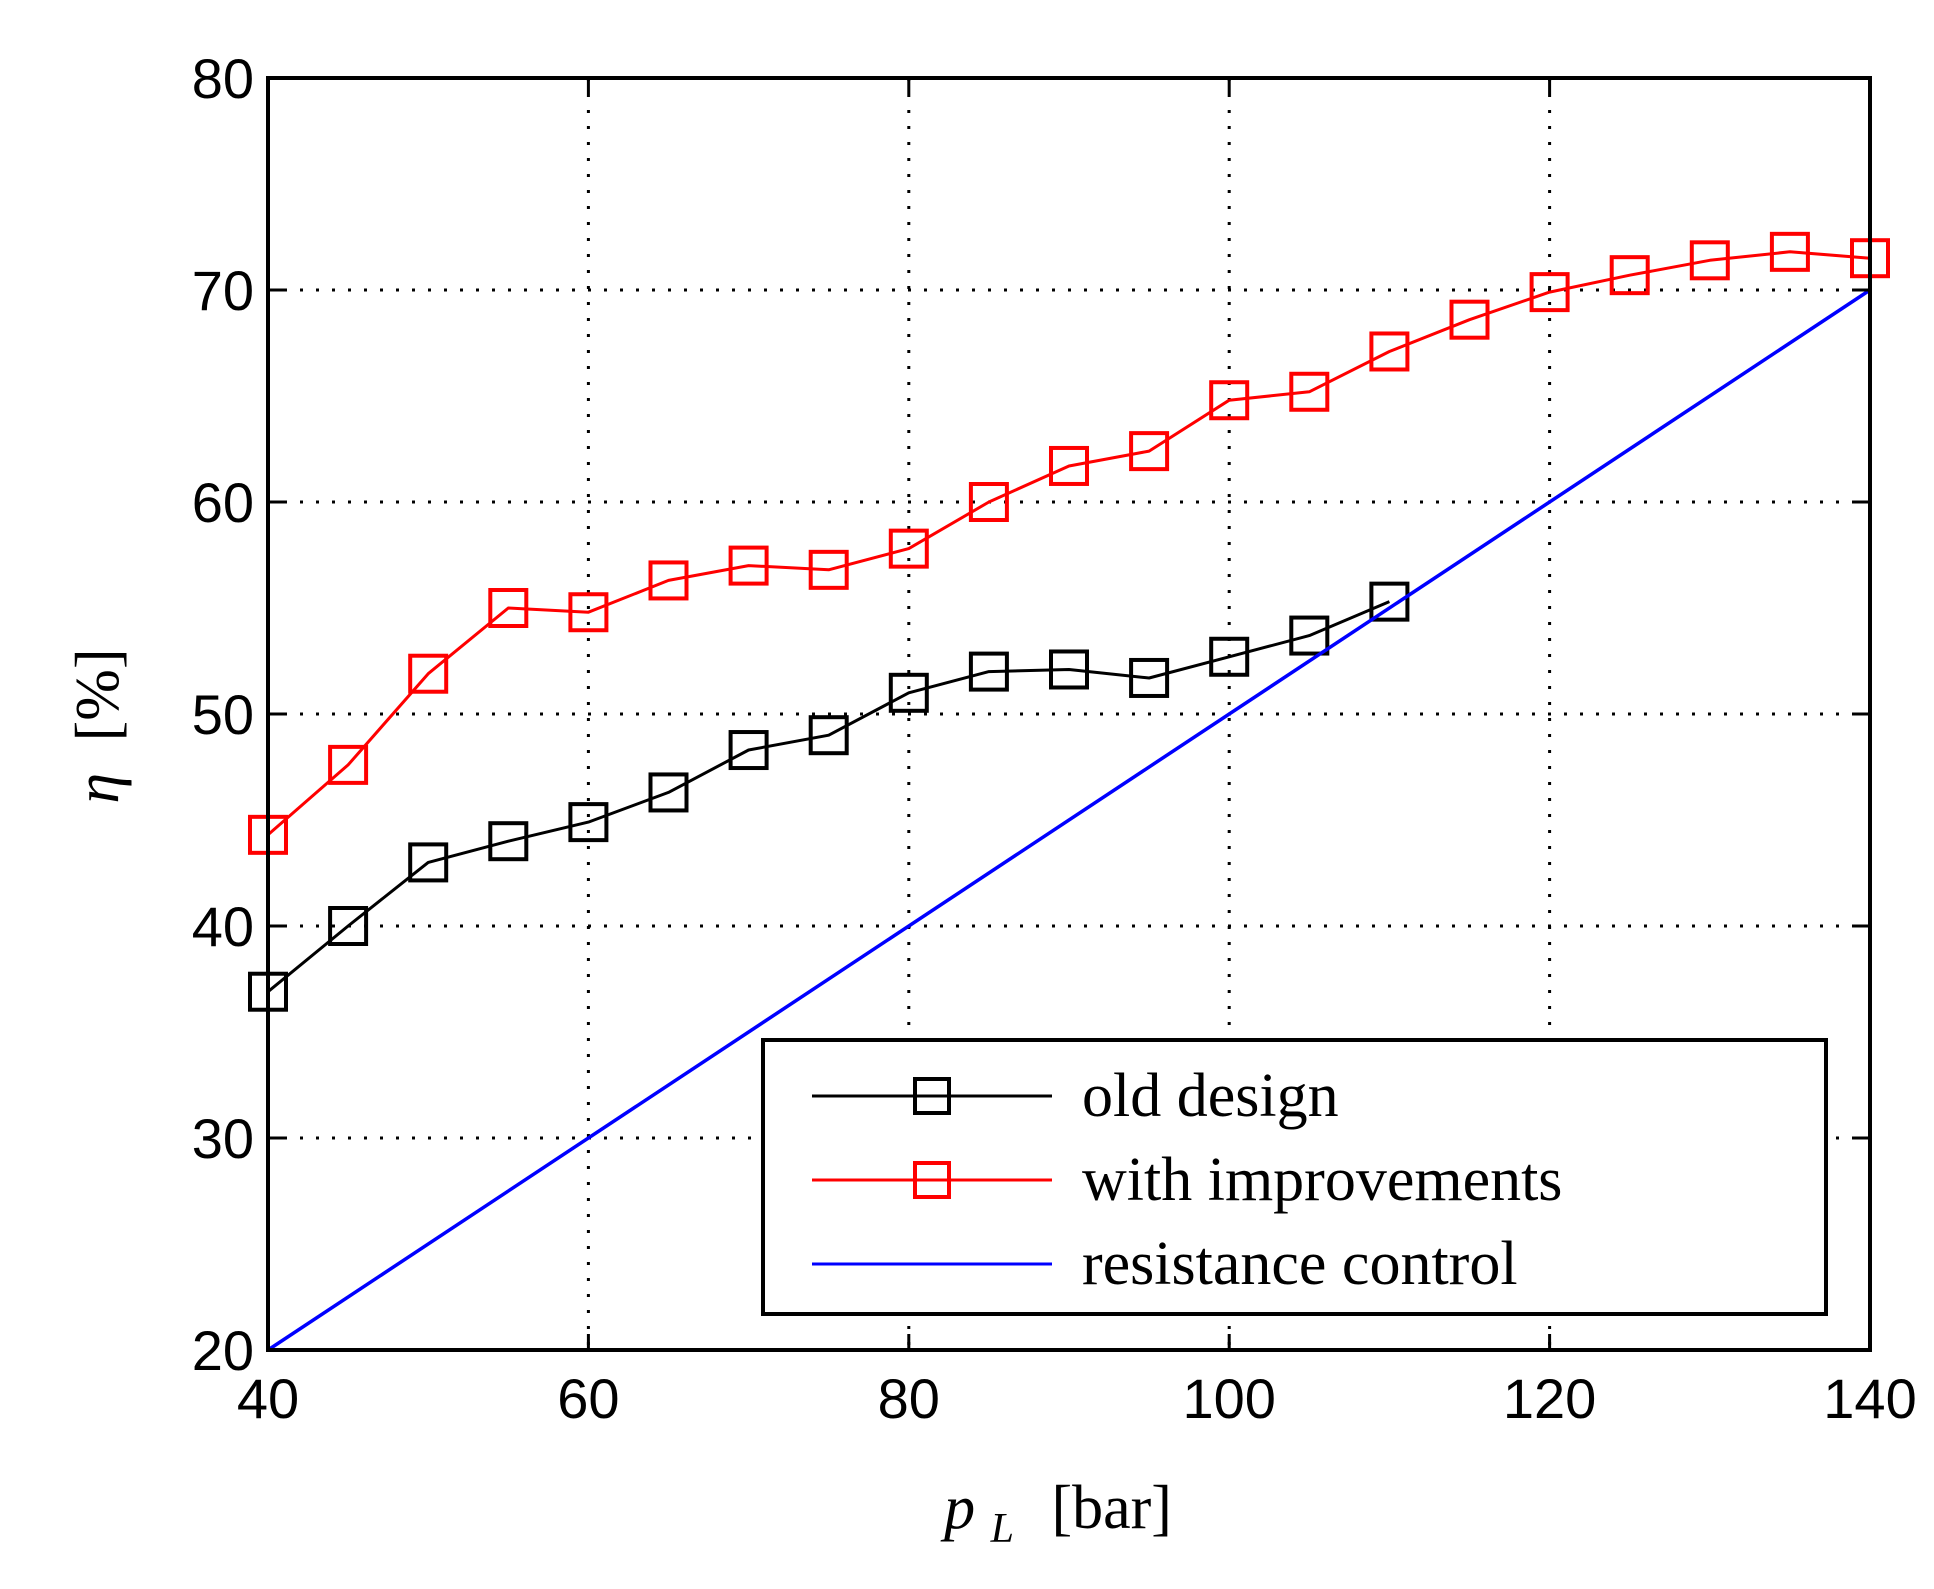 The image size is (1934, 1589). What do you see at coordinates (1002, 1529) in the screenshot?
I see `x-axis-subscript: L` at bounding box center [1002, 1529].